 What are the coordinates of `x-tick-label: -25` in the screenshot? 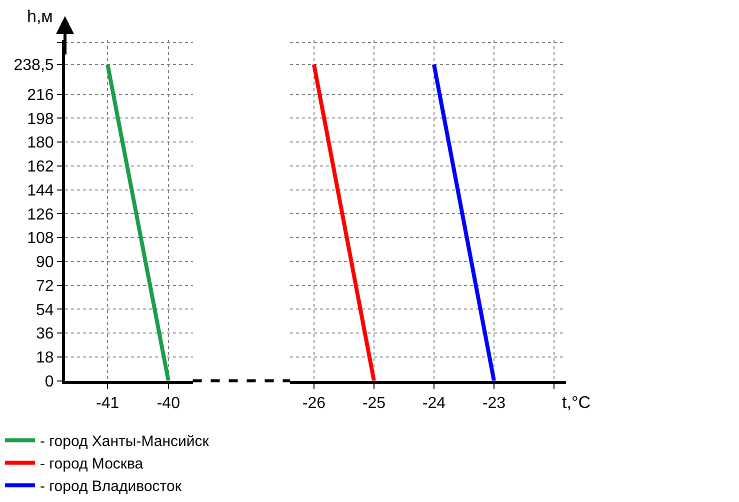 It's located at (374, 403).